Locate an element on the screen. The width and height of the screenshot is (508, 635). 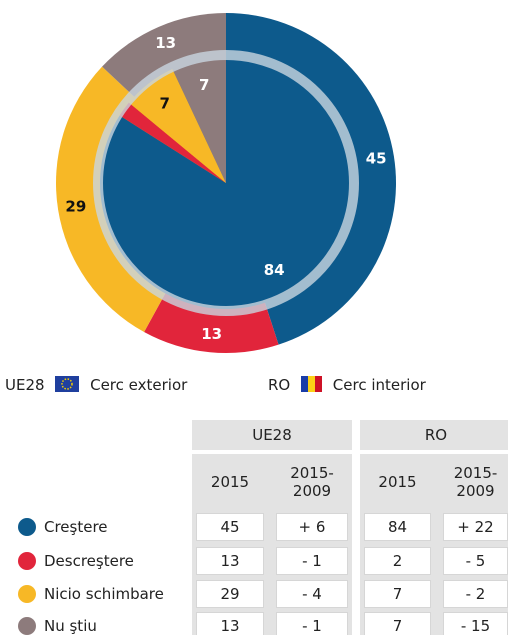
legend-label: Cerc exterior is located at coordinates (139, 385).